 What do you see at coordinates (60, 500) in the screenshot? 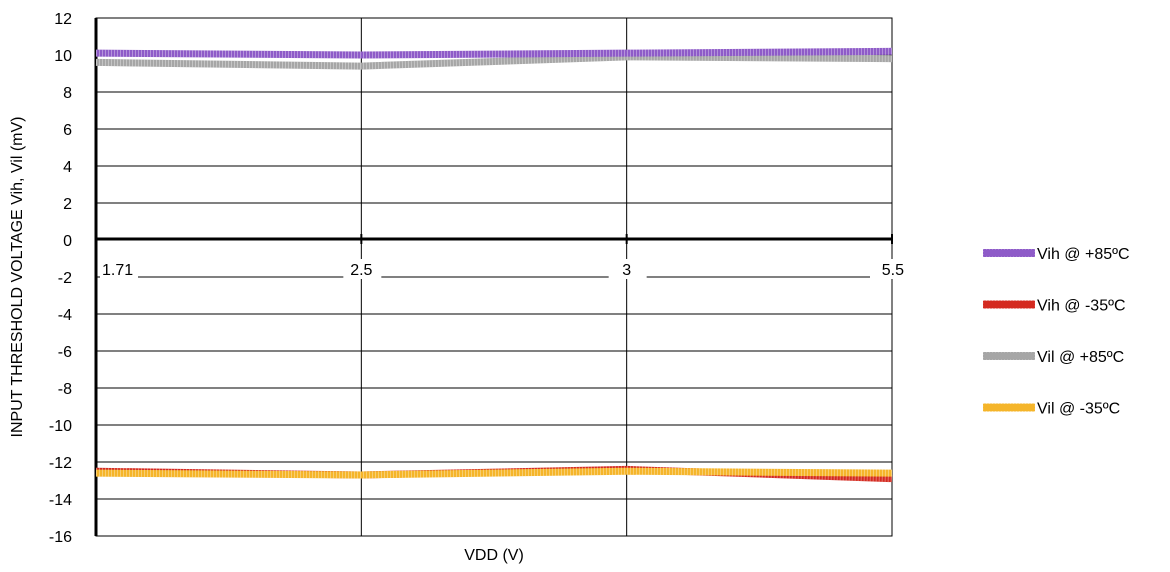
I see `y-tick-label: -14` at bounding box center [60, 500].